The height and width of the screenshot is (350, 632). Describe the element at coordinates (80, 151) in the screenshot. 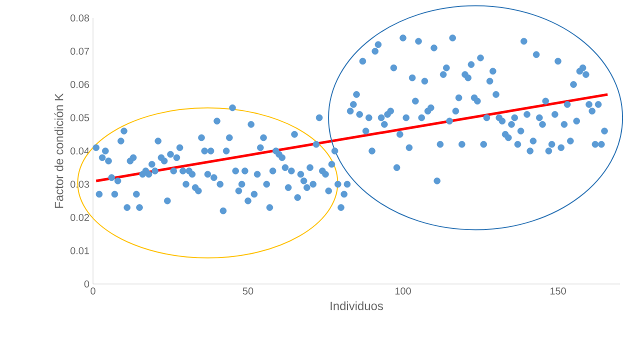

I see `y-tick-label: 0.04` at that location.